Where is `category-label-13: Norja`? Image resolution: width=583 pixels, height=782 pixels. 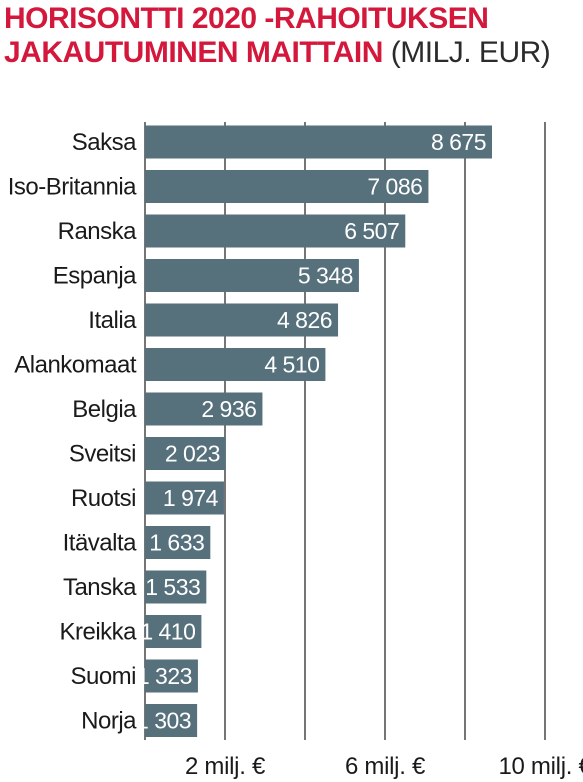
category-label-13: Norja is located at coordinates (109, 721).